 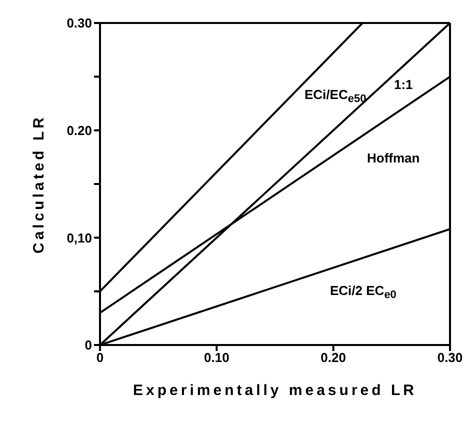 What do you see at coordinates (363, 292) in the screenshot?
I see `series-label: ECi/2 EC$_{e0}$` at bounding box center [363, 292].